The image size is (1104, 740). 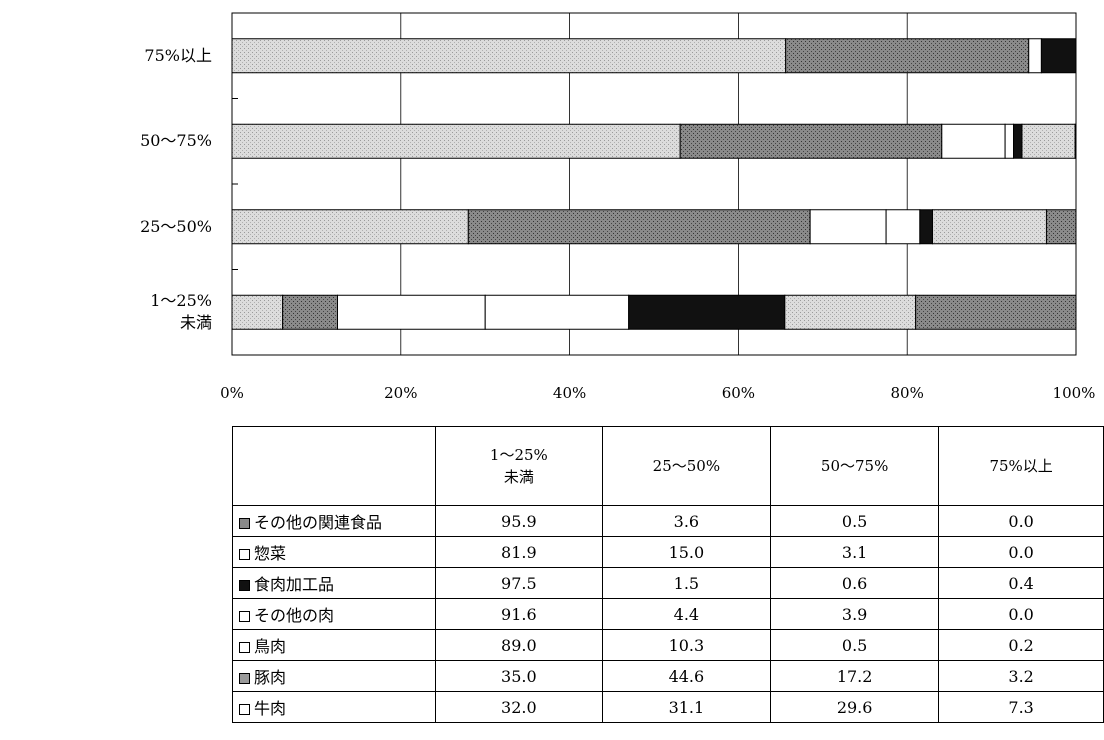 What do you see at coordinates (294, 615) in the screenshot?
I see `row-label-text: その他の肉` at bounding box center [294, 615].